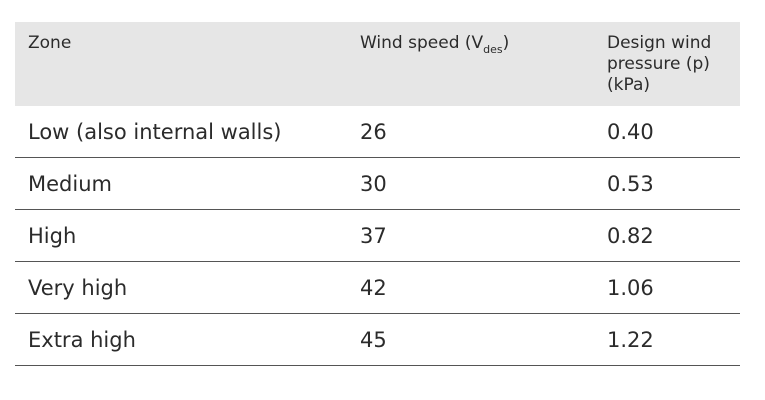 The width and height of the screenshot is (765, 400). Describe the element at coordinates (70, 183) in the screenshot. I see `cell-zone: Medium` at that location.